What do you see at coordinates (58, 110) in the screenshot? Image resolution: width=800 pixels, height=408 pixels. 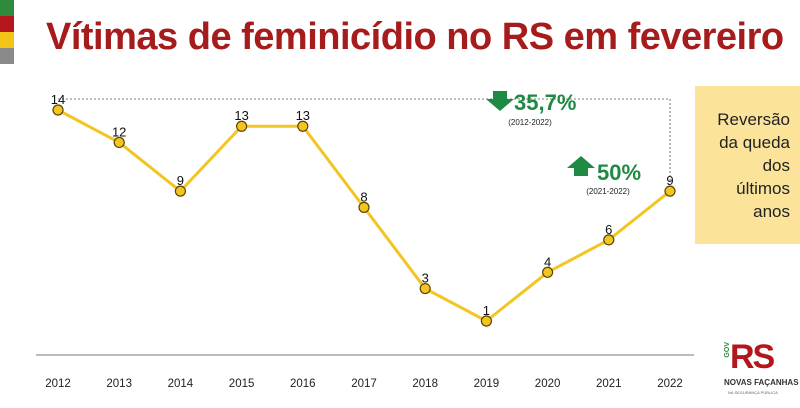 I see `data-point-2012` at bounding box center [58, 110].